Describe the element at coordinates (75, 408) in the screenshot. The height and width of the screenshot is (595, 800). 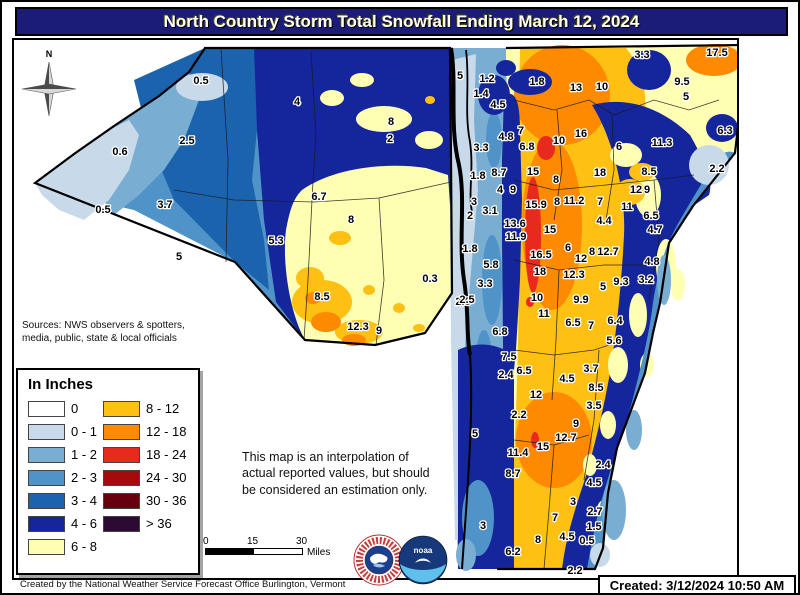
I see `legend-label: 0` at that location.